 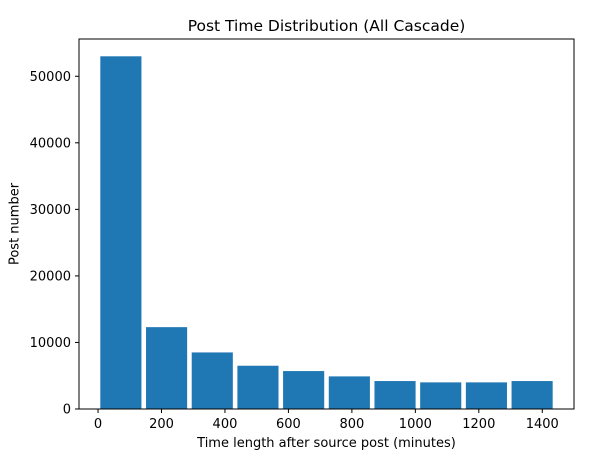 What do you see at coordinates (351, 424) in the screenshot?
I see `x-tick-label: 800` at bounding box center [351, 424].